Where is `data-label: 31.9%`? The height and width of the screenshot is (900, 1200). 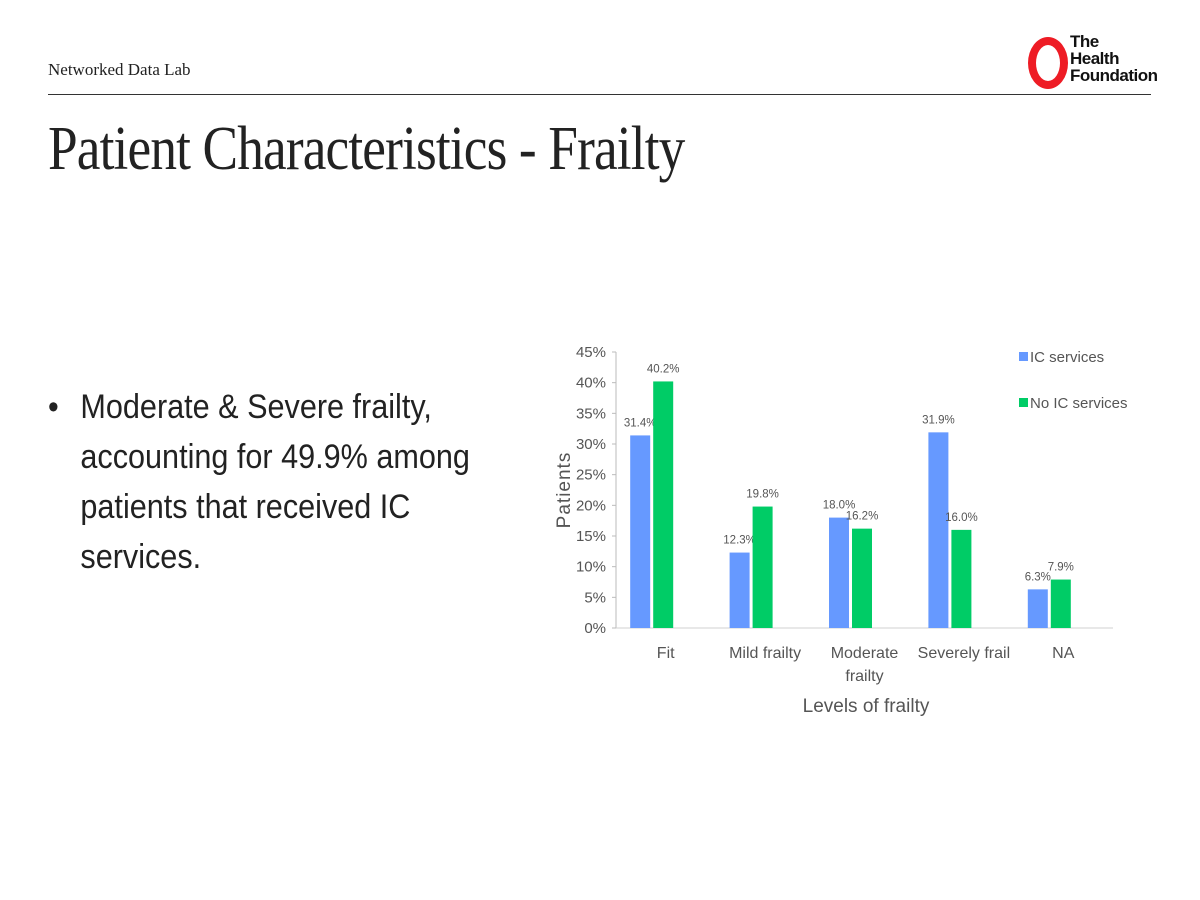 data-label: 31.9% is located at coordinates (938, 420).